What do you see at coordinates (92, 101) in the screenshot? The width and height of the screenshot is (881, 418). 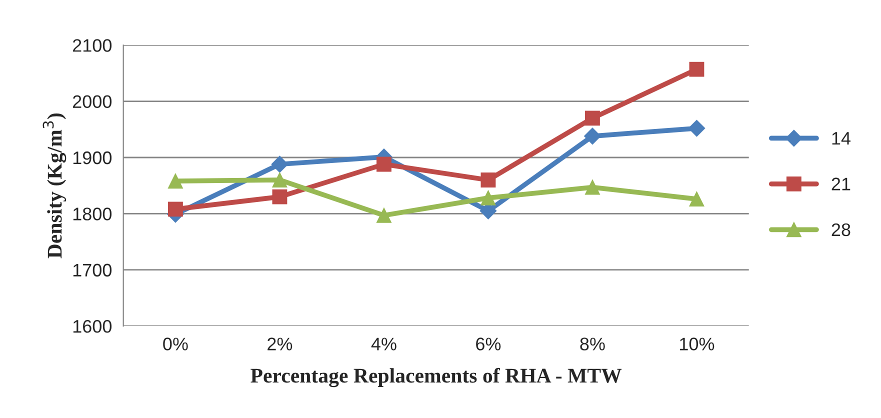 I see `y-tick-label: 2000` at bounding box center [92, 101].